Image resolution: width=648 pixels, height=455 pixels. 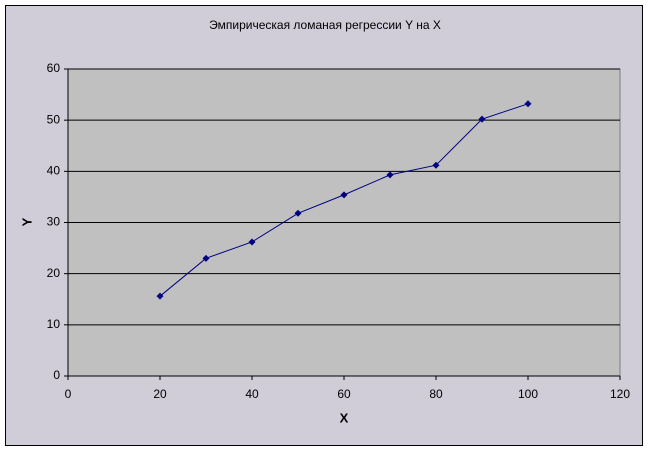 What do you see at coordinates (252, 394) in the screenshot?
I see `x-tick-label: 40` at bounding box center [252, 394].